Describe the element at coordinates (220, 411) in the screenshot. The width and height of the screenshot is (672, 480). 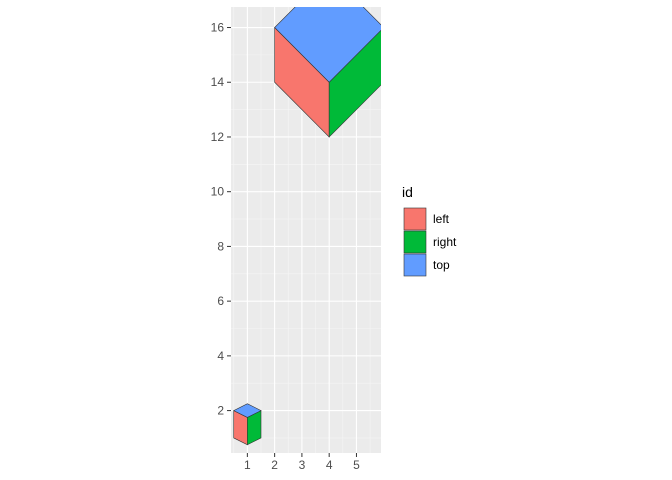
I see `y-tick-label: 2` at that location.